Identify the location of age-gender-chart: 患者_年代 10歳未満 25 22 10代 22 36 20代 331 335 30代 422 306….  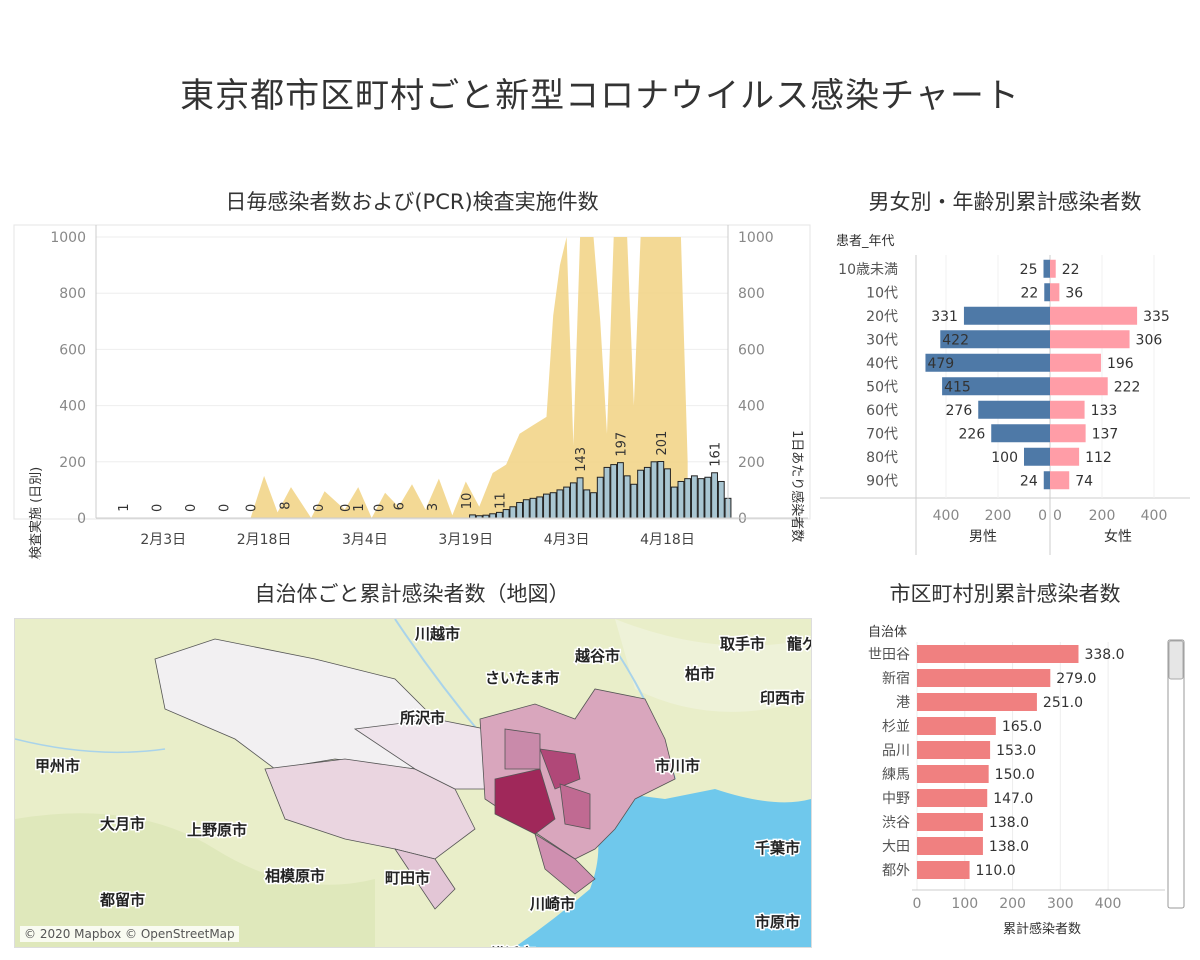
(1005, 392).